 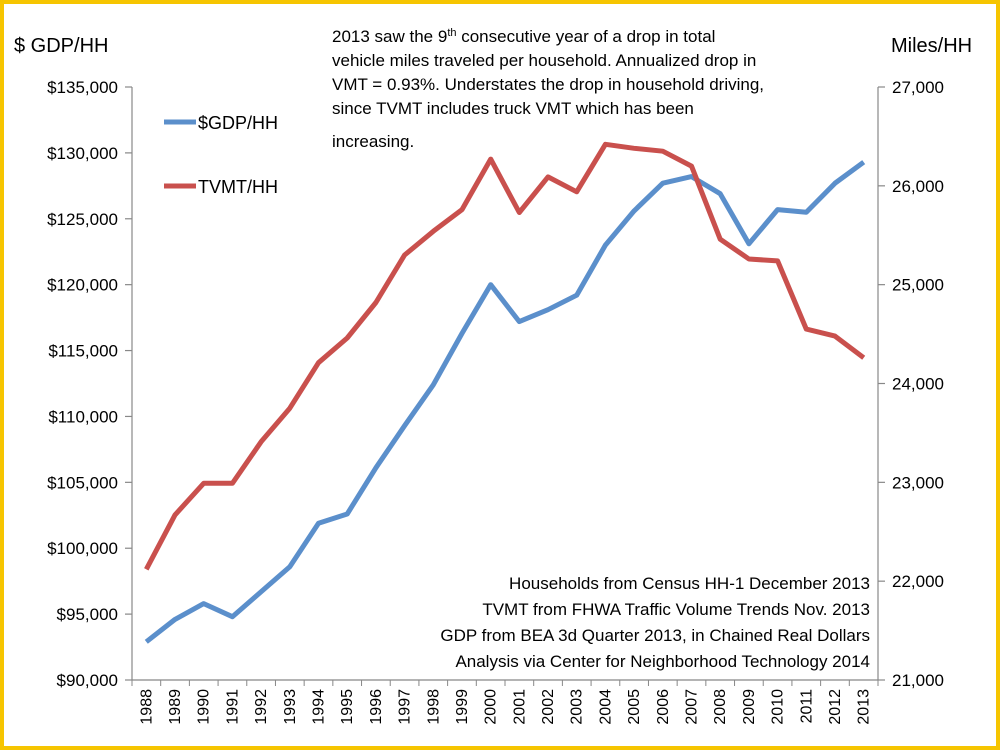 What do you see at coordinates (87, 680) in the screenshot?
I see `left-tick-label: $90,000` at bounding box center [87, 680].